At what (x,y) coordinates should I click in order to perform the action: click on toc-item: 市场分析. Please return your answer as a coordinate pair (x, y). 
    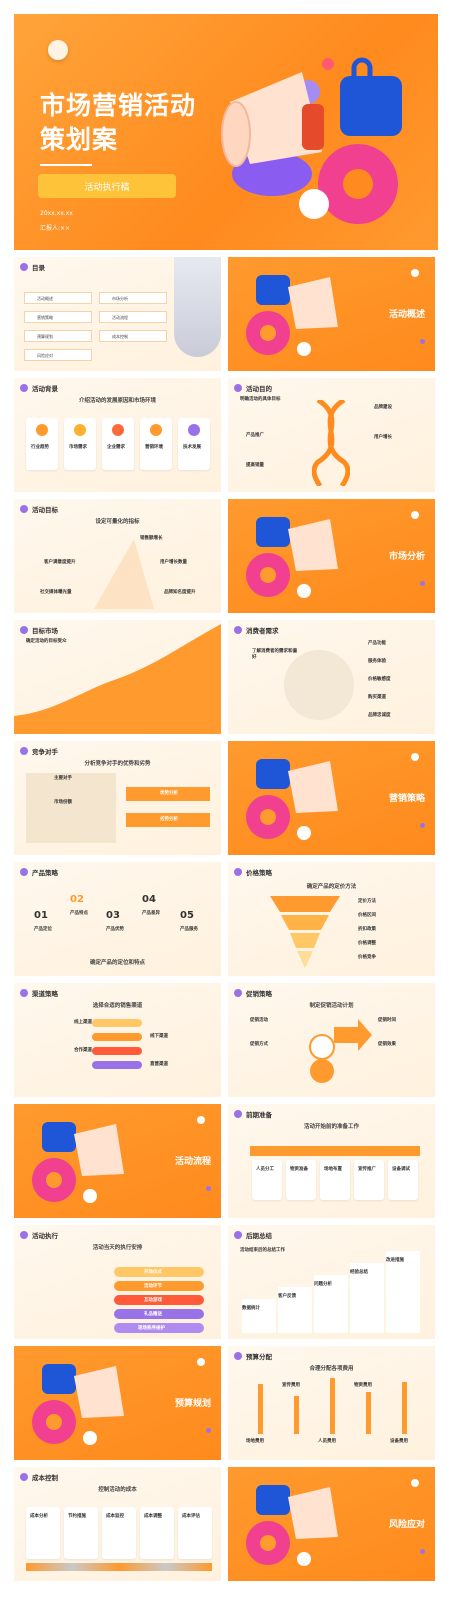
    Looking at the image, I should click on (120, 298).